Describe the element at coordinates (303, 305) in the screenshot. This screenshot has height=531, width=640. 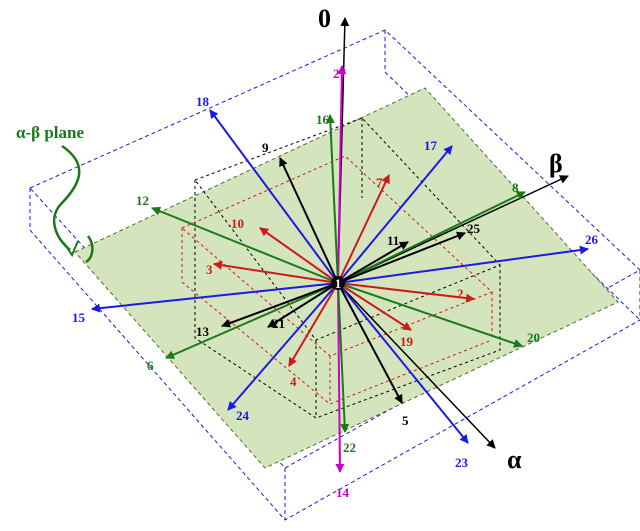
I see `vector-21-arrow` at that location.